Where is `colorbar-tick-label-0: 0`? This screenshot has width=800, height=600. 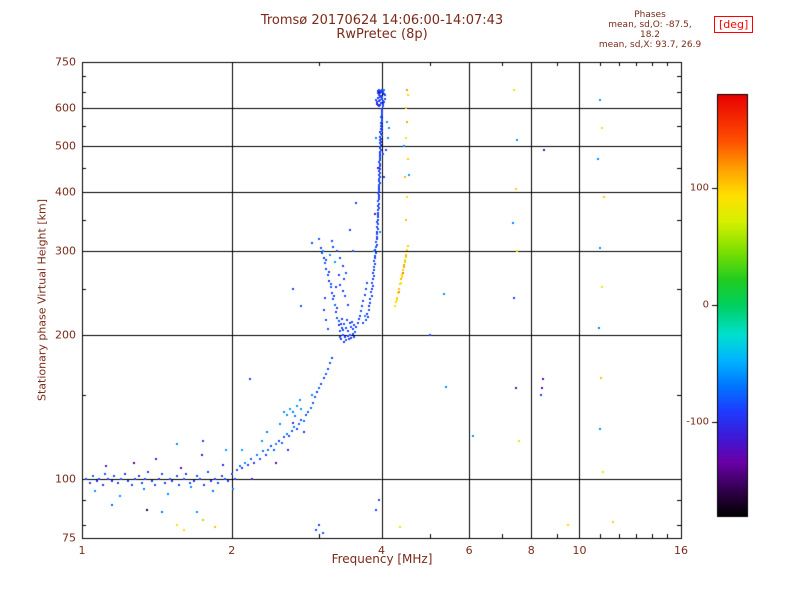
colorbar-tick-label-0: 0 is located at coordinates (705, 305).